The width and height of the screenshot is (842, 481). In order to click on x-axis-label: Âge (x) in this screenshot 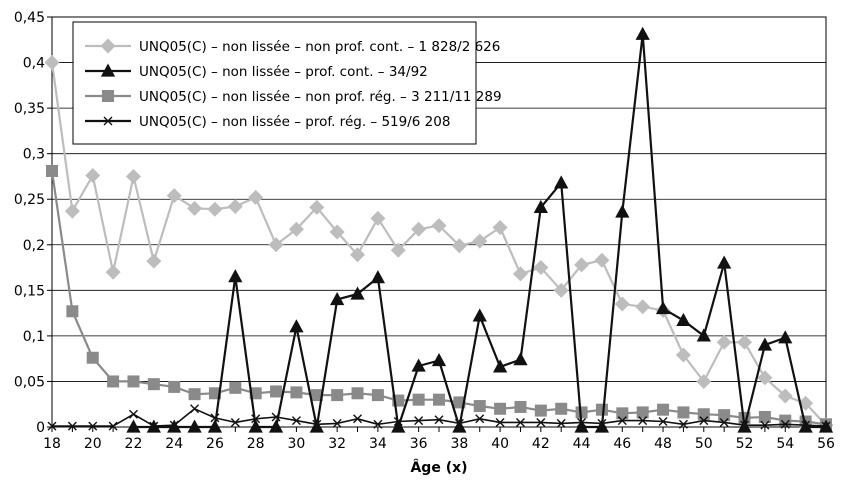, I will do `click(438, 467)`.